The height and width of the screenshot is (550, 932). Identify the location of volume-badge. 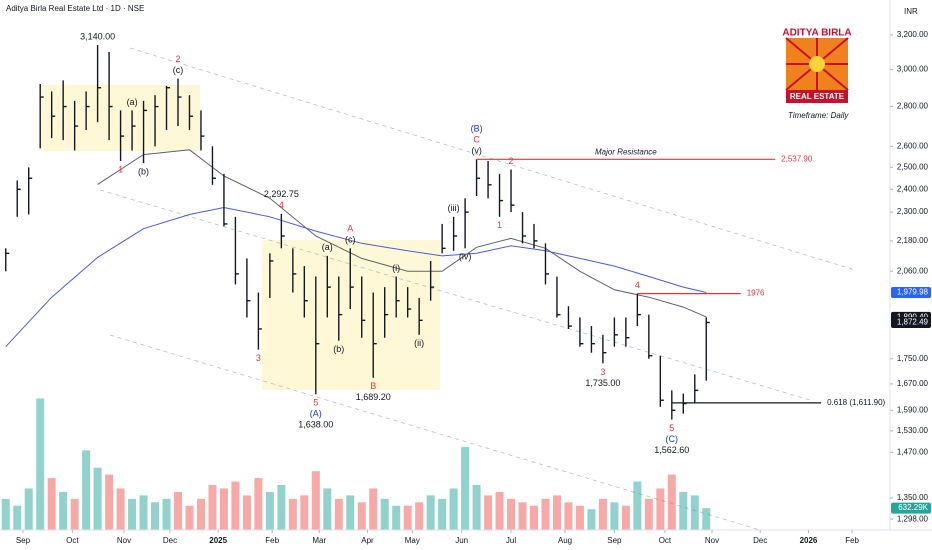
(911, 508).